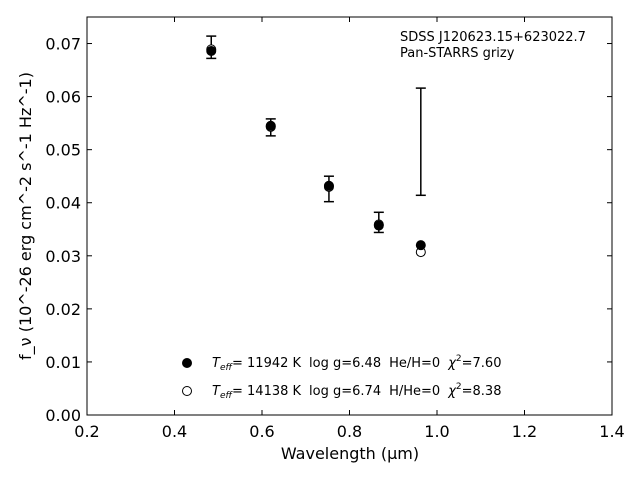 Image resolution: width=640 pixels, height=480 pixels. I want to click on annotation-line-1: SDSS J120623.15+623022.7, so click(493, 37).